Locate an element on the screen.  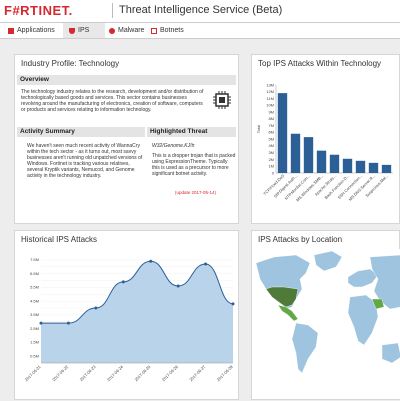
y-tick-label: 5M is located at coordinates (271, 138).